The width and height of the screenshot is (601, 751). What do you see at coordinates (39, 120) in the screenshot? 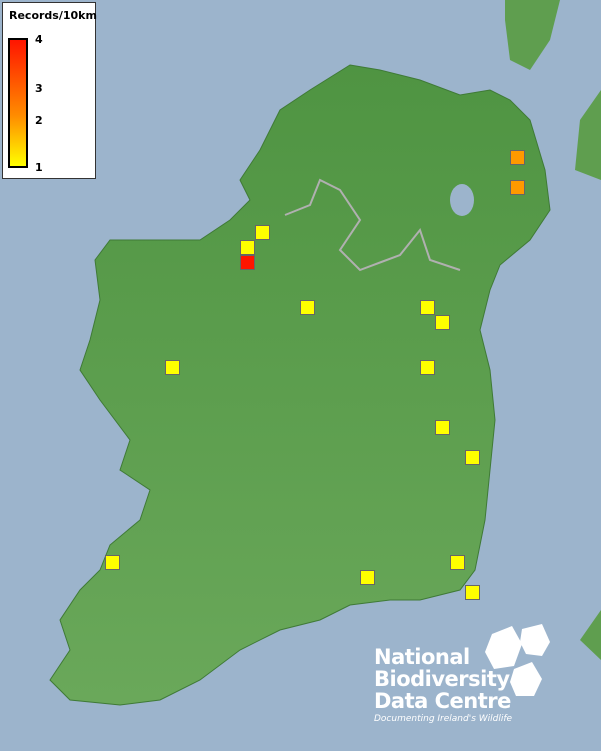
I see `legend-tick-2: 2` at bounding box center [39, 120].